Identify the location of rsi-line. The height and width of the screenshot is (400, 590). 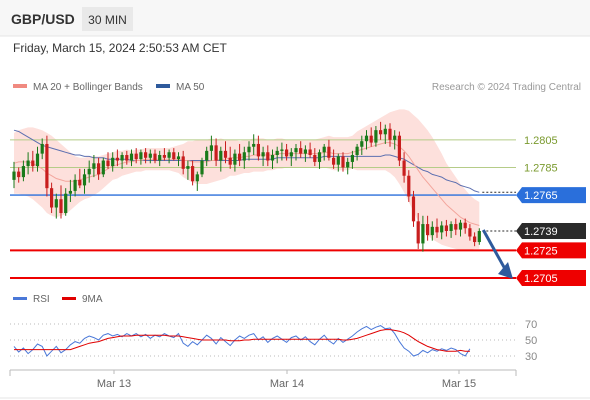
(242, 341).